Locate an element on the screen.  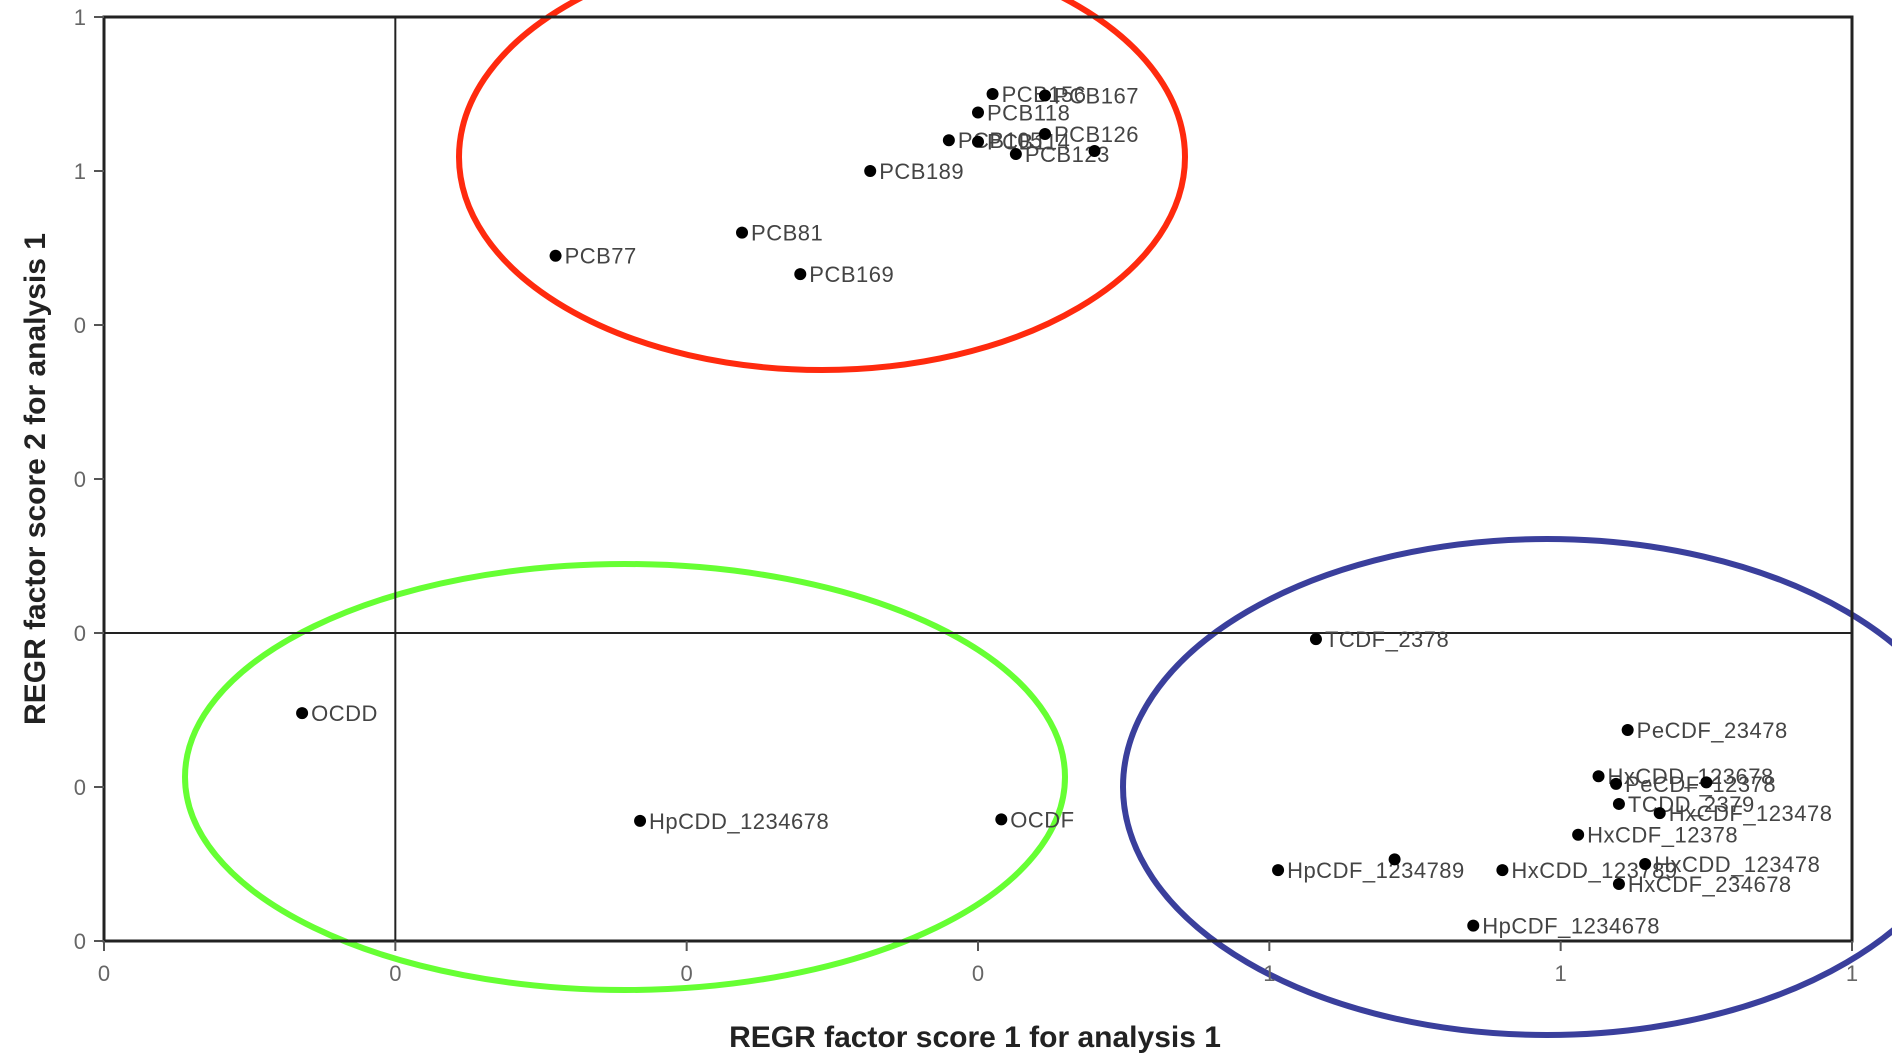
point-label: PCB118 is located at coordinates (1028, 112).